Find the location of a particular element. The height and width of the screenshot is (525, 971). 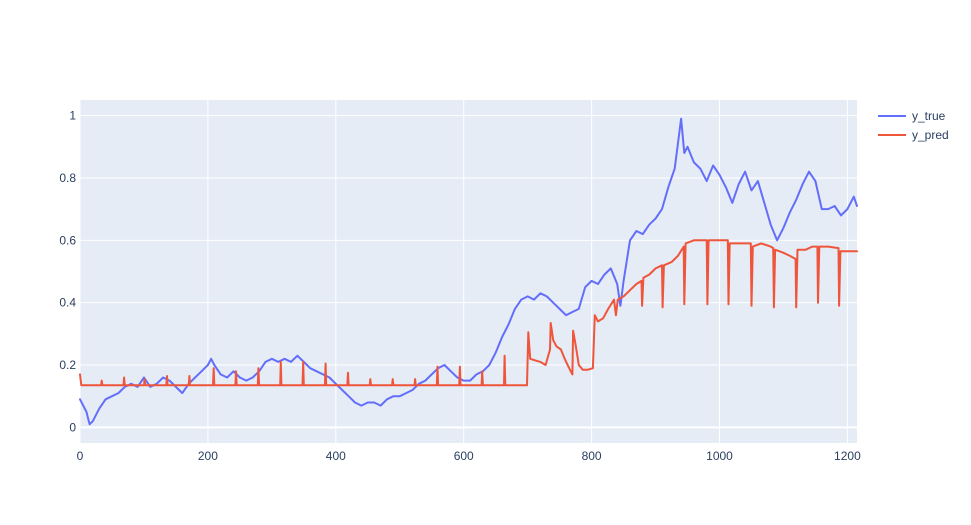

y-tick-label: 0.4 is located at coordinates (67, 303).